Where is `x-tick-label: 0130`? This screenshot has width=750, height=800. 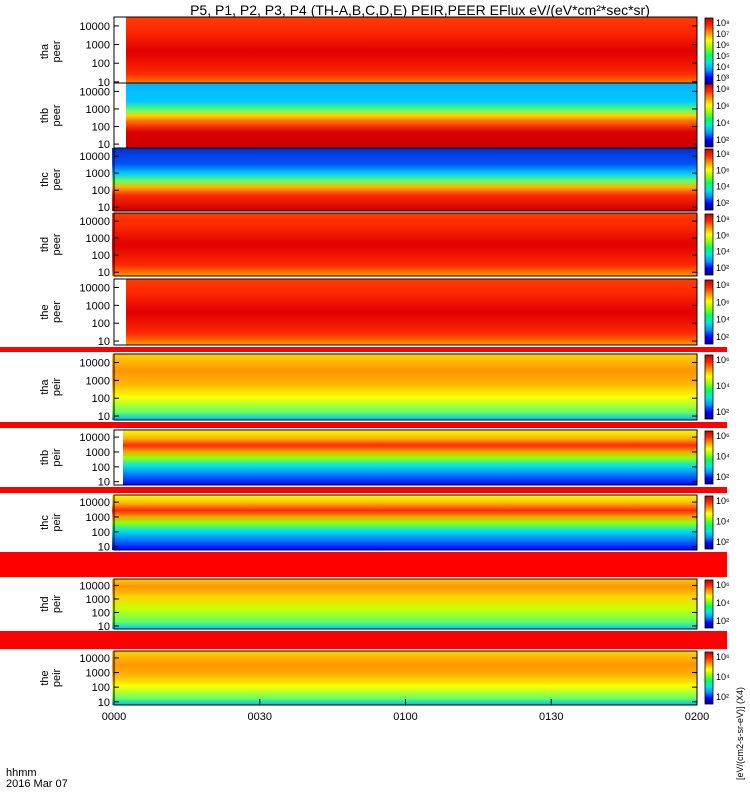 x-tick-label: 0130 is located at coordinates (551, 717).